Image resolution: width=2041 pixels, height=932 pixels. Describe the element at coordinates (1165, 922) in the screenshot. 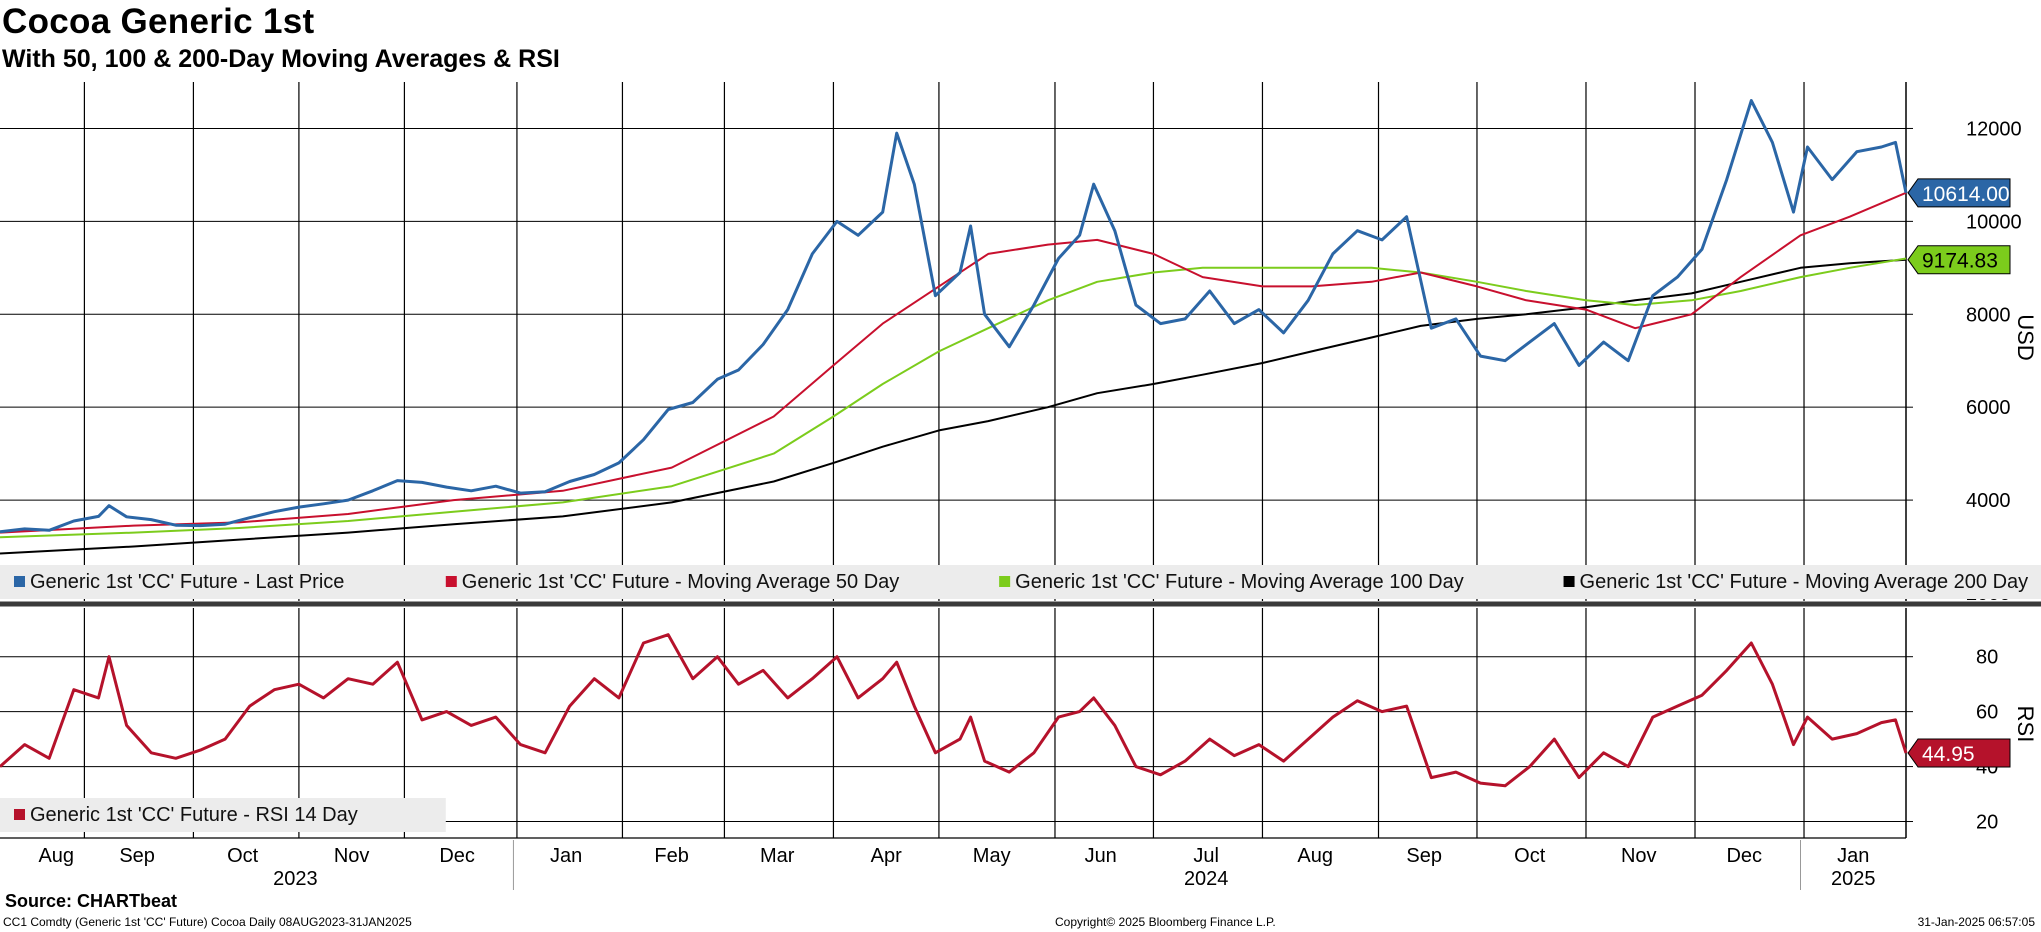

I see `footer-copyright: Copyright© 2025 Bloomberg Finance L.P.` at that location.